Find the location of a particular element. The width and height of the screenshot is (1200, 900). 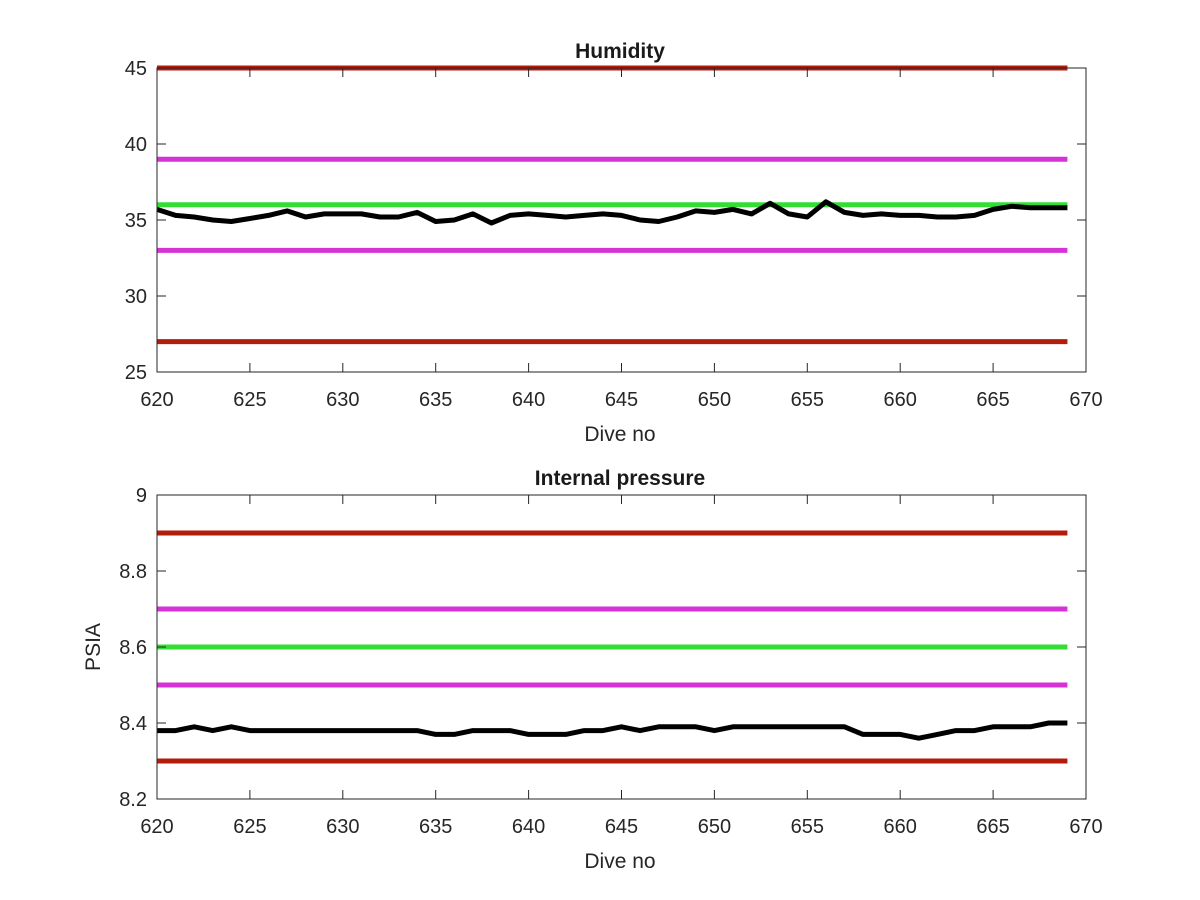

y-tick-label: 35 is located at coordinates (136, 221).